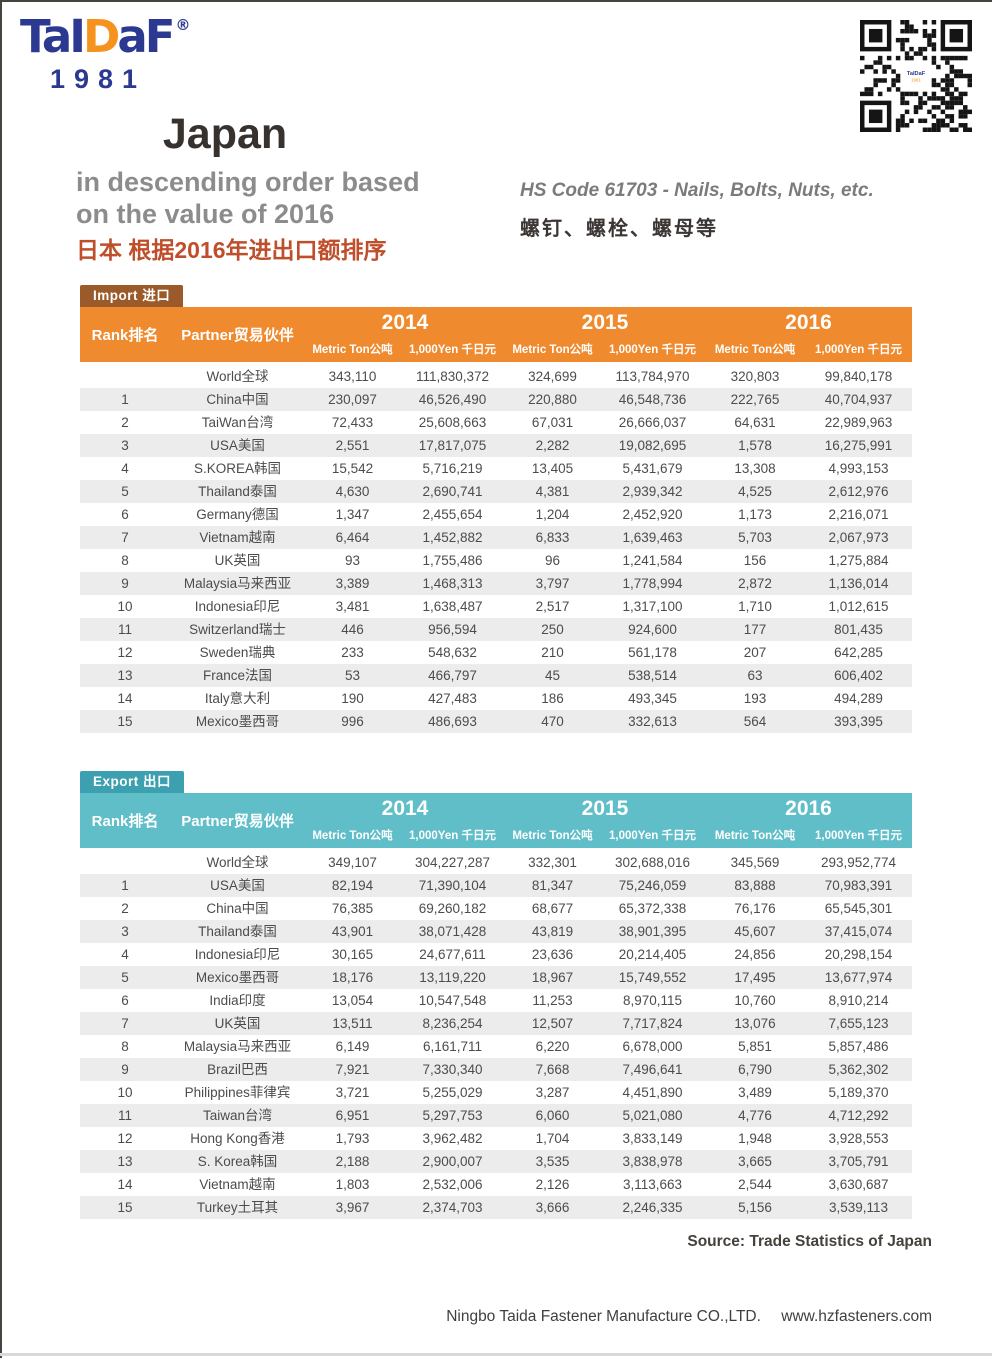 This screenshot has height=1358, width=992. What do you see at coordinates (652, 606) in the screenshot?
I see `value-cell: 1,317,100` at bounding box center [652, 606].